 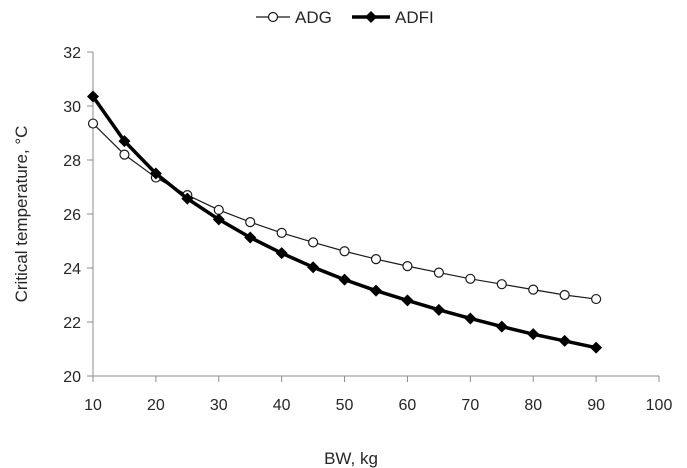 I want to click on y-axis-title: Critical temperature, °C, so click(x=21, y=214).